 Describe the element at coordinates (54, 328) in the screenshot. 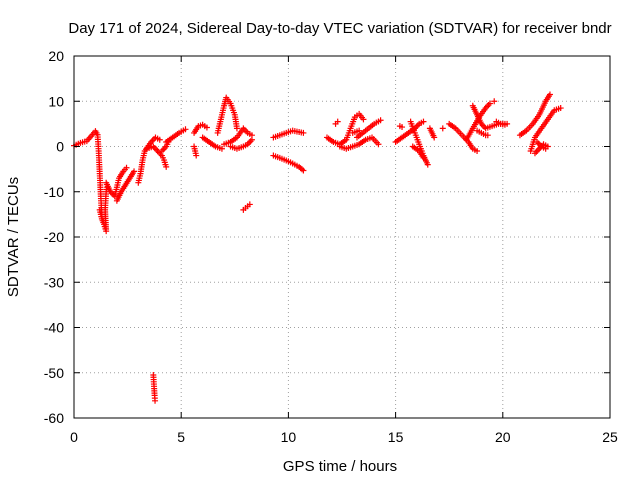

I see `y-tick-label: -40` at that location.